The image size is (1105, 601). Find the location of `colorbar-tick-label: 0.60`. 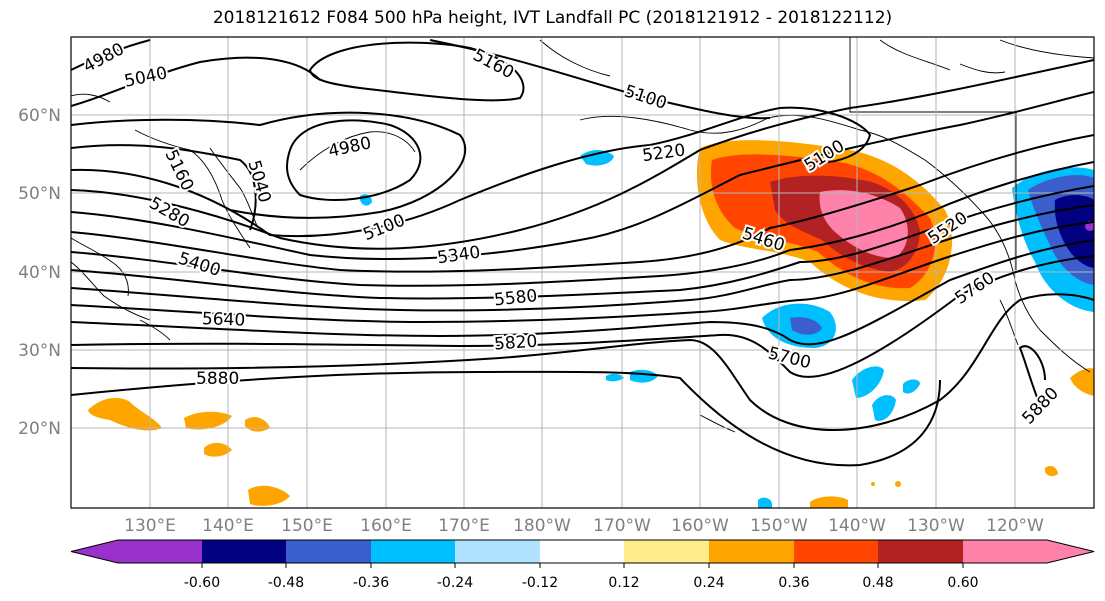

colorbar-tick-label: 0.60 is located at coordinates (962, 583).